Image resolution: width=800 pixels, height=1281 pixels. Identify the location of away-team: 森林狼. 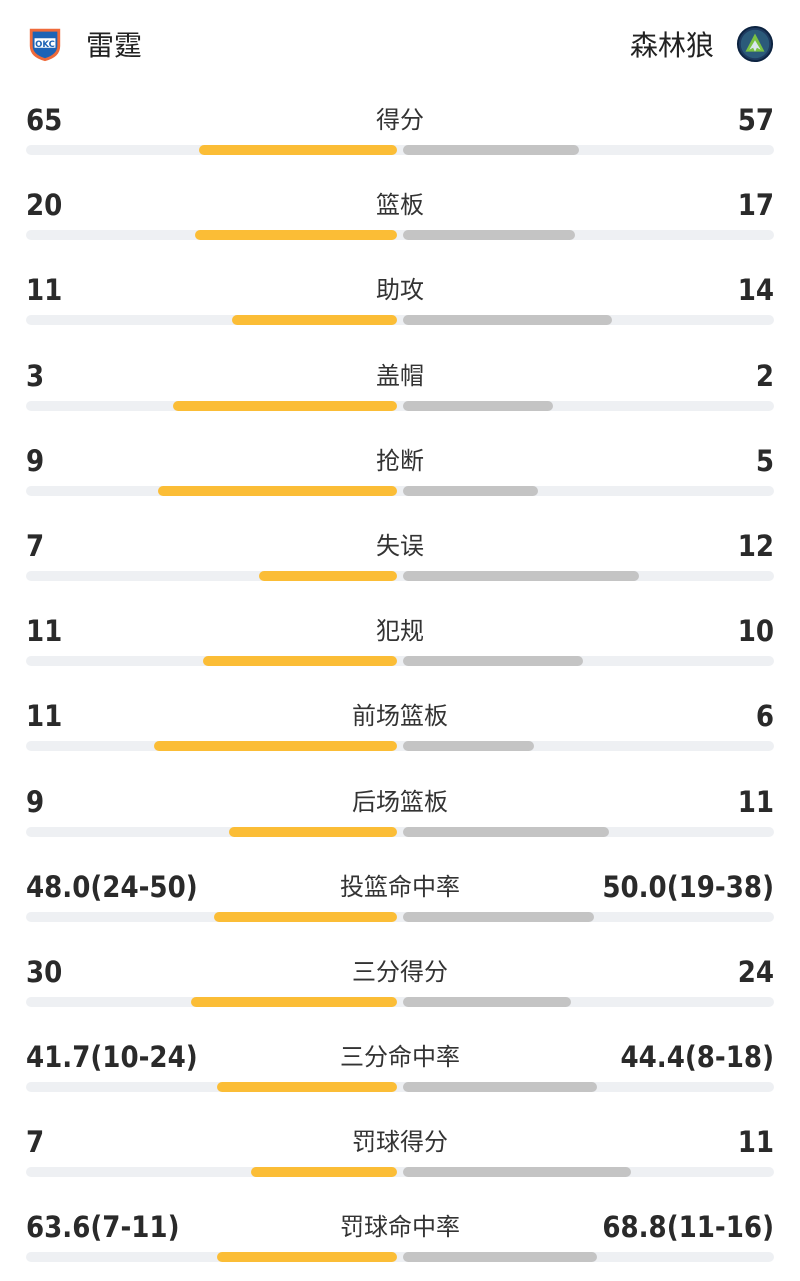
(702, 44).